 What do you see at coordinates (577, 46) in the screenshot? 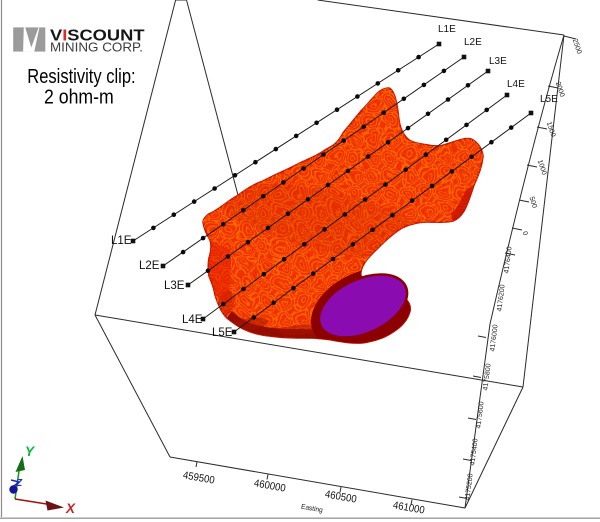
I see `svg-text: 2500` at bounding box center [577, 46].